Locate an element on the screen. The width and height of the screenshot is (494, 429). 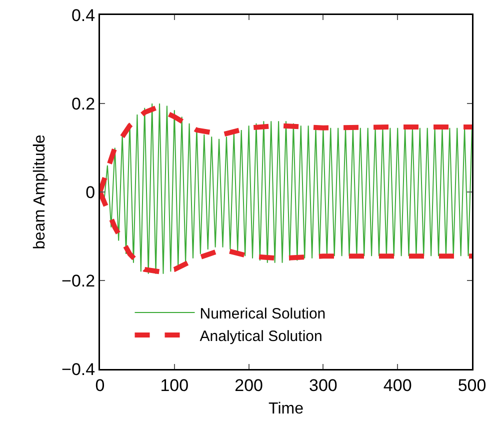
y-tick-label: 0.2 is located at coordinates (83, 104).